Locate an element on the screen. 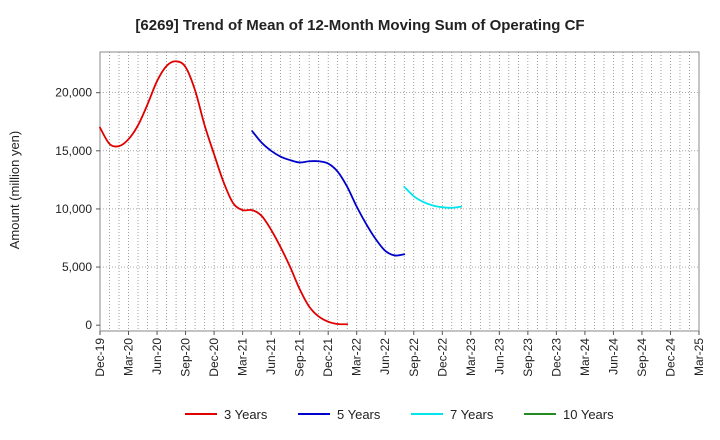 Image resolution: width=720 pixels, height=440 pixels. x-tick-label: Sep-24 is located at coordinates (642, 357).